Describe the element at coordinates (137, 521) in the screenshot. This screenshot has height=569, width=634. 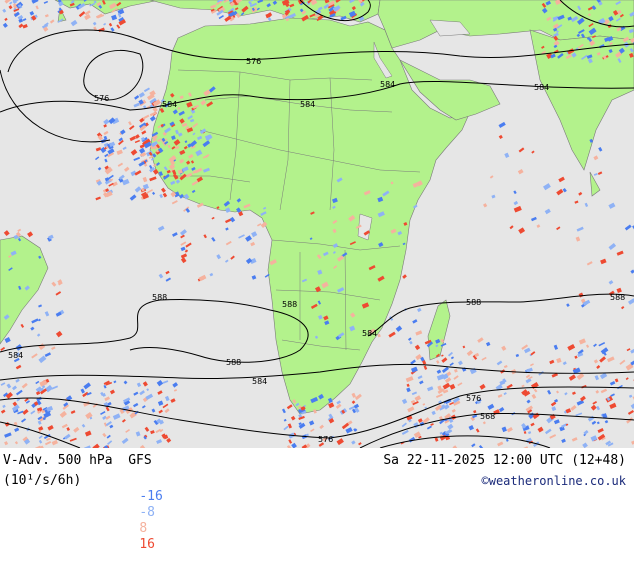
I see `color-legend: -16 -8 8 16` at that location.